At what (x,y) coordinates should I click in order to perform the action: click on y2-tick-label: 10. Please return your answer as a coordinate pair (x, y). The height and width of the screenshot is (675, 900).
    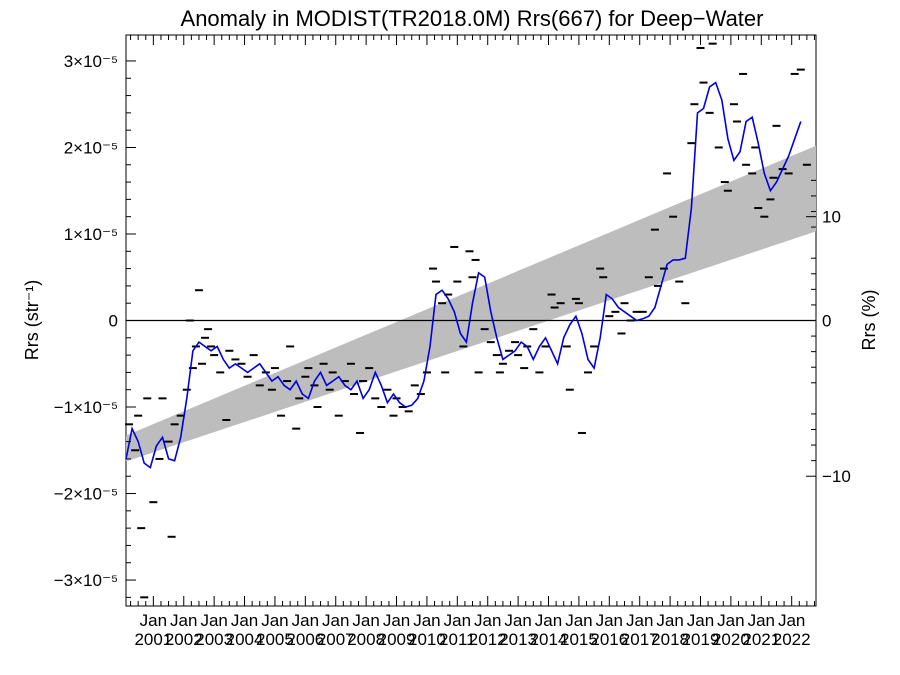
    Looking at the image, I should click on (831, 217).